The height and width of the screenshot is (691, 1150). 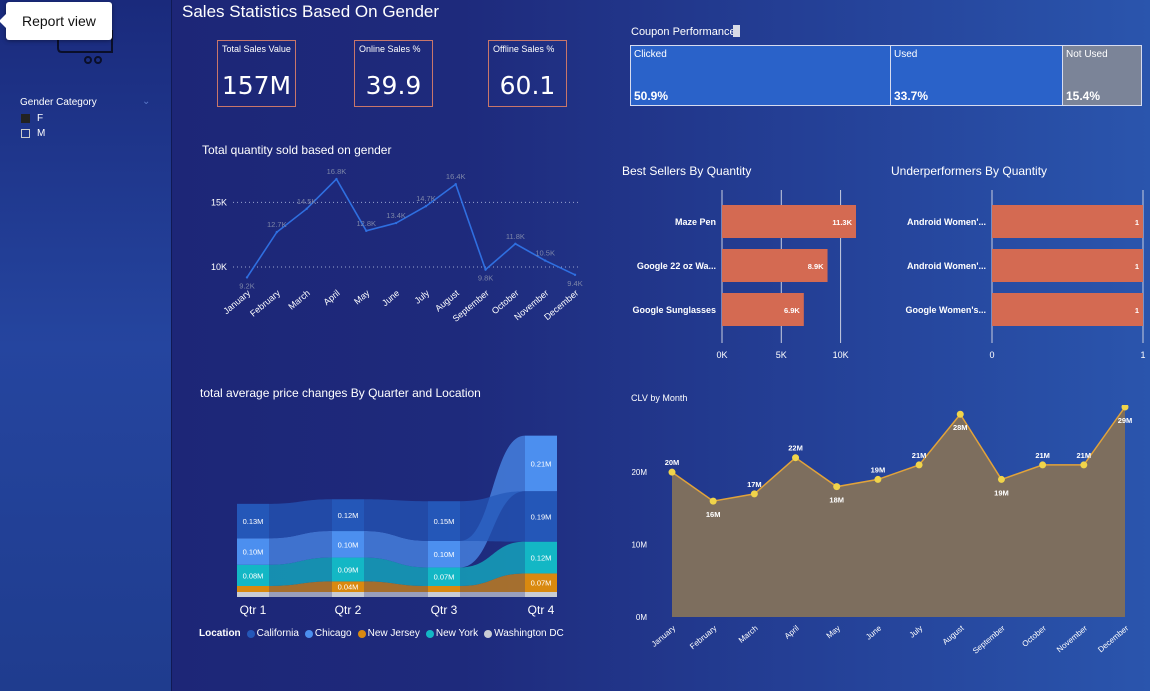 What do you see at coordinates (911, 96) in the screenshot?
I see `coupon-value: 33.7%` at bounding box center [911, 96].